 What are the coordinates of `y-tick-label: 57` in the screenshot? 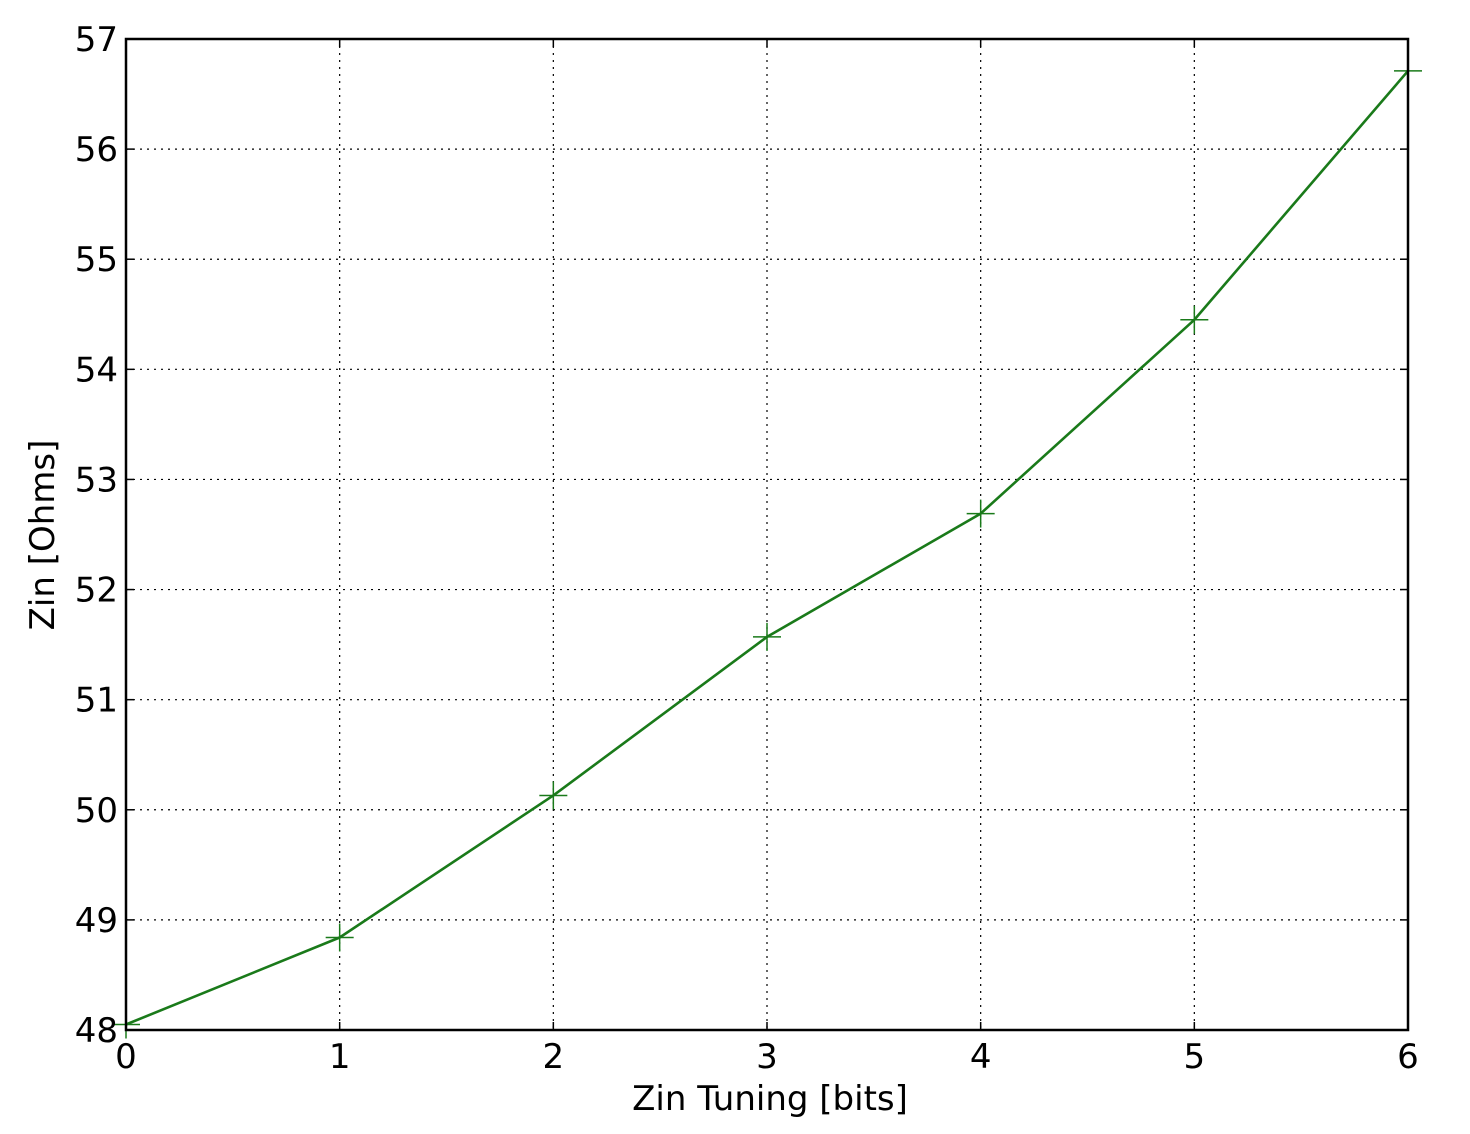 It's located at (96, 40).